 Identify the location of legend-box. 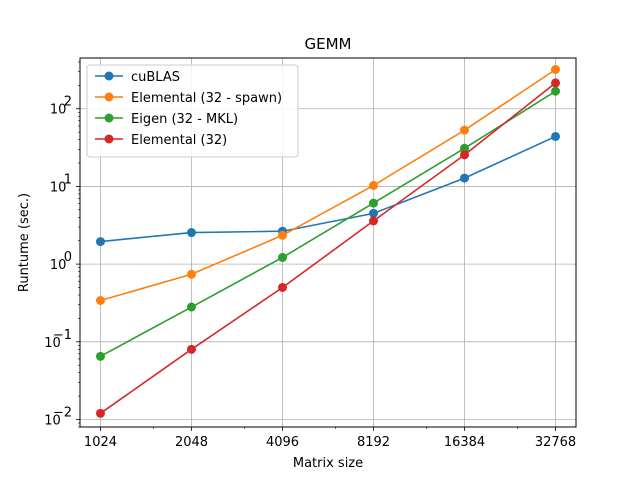
(192, 111).